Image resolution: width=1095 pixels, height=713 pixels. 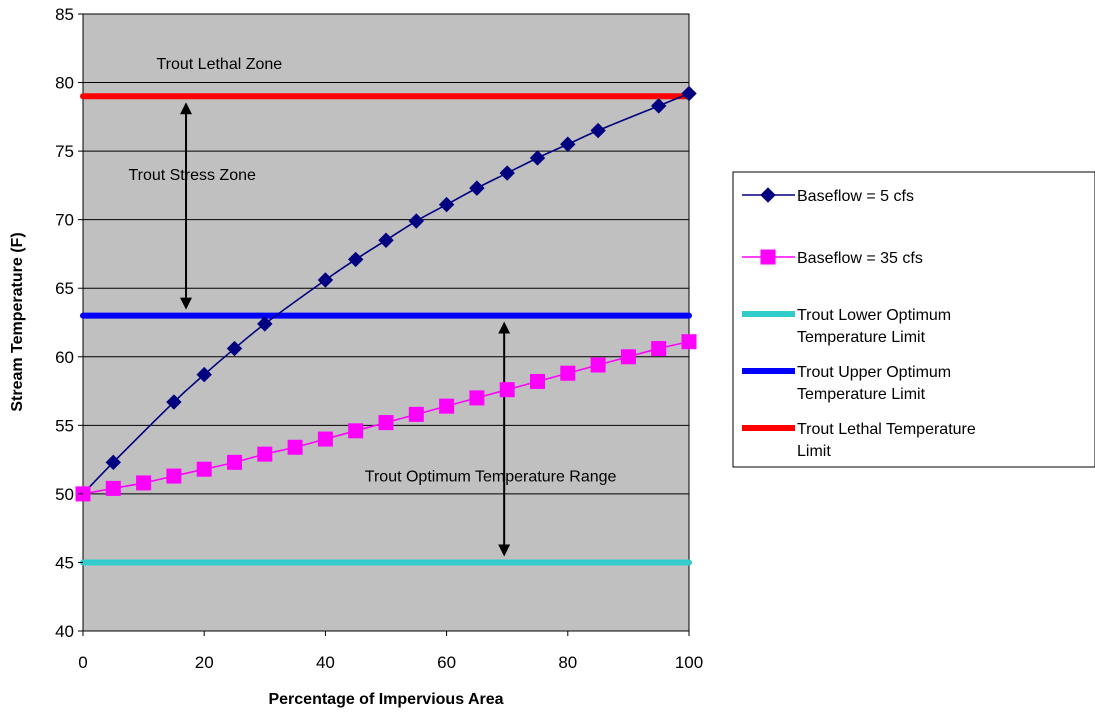 I want to click on y-tick-label: 50, so click(x=64, y=494).